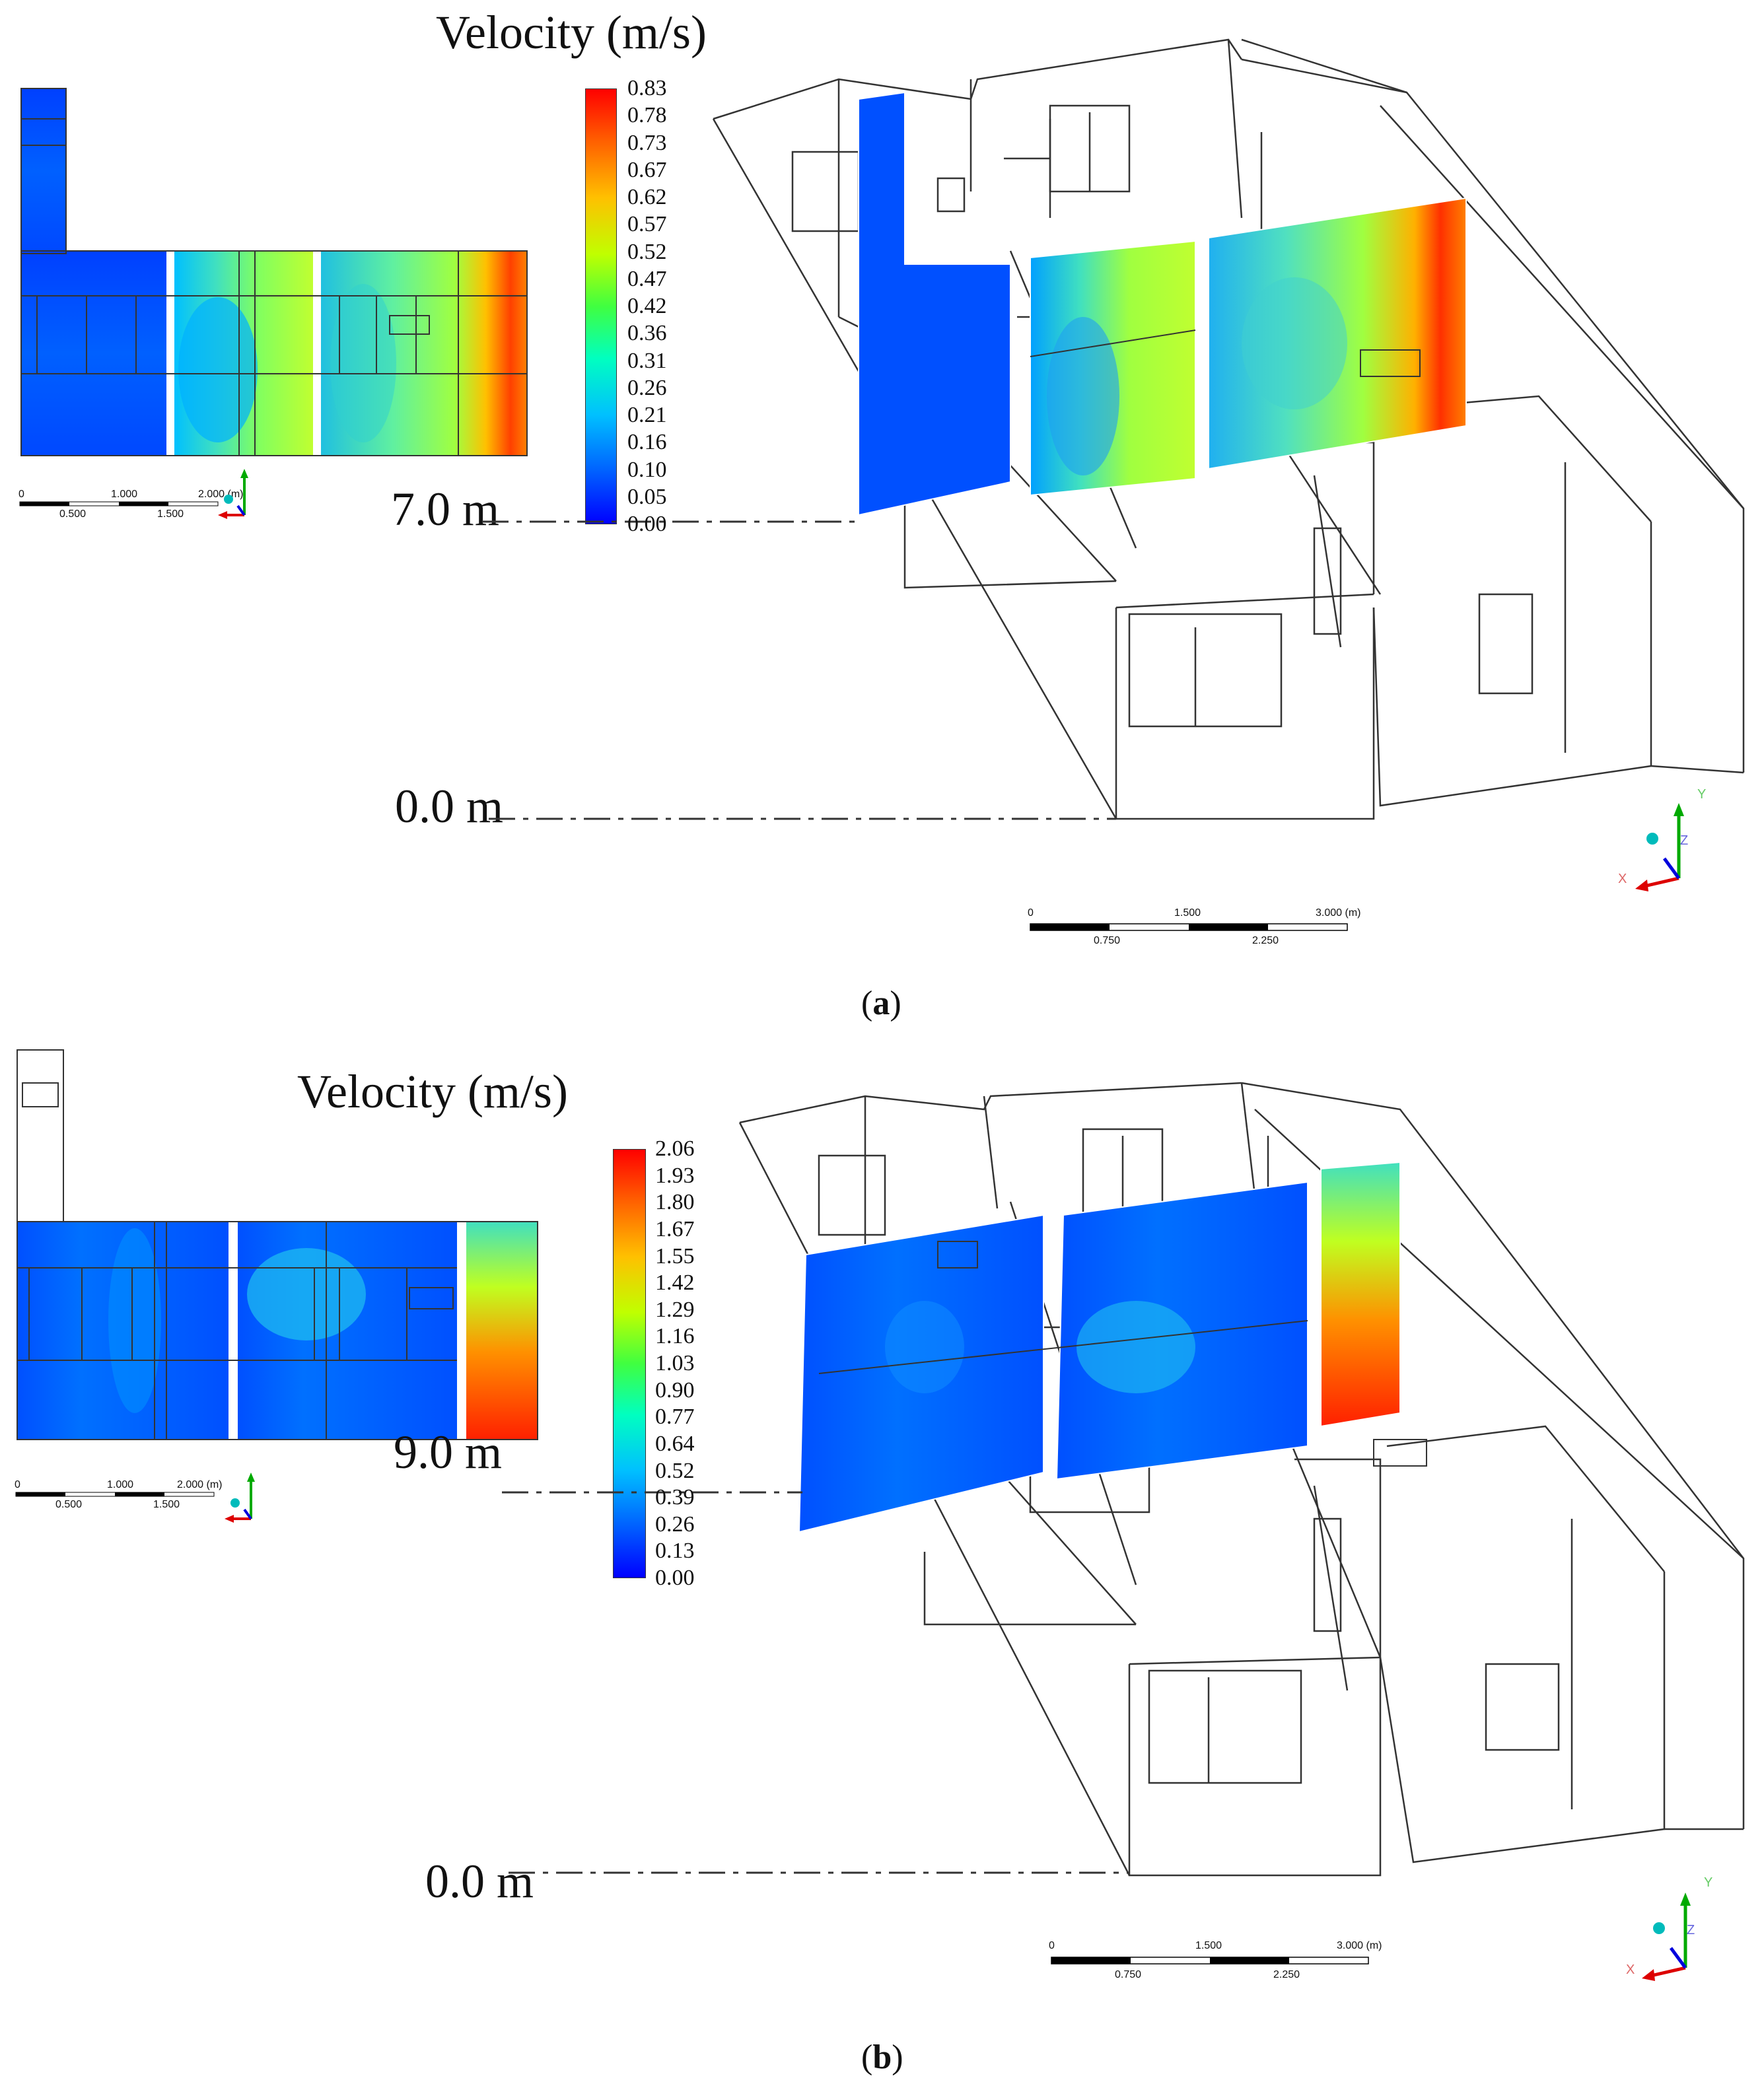 The height and width of the screenshot is (2086, 1764). Describe the element at coordinates (647, 143) in the screenshot. I see `colorbar-tick-label: 0.73` at that location.